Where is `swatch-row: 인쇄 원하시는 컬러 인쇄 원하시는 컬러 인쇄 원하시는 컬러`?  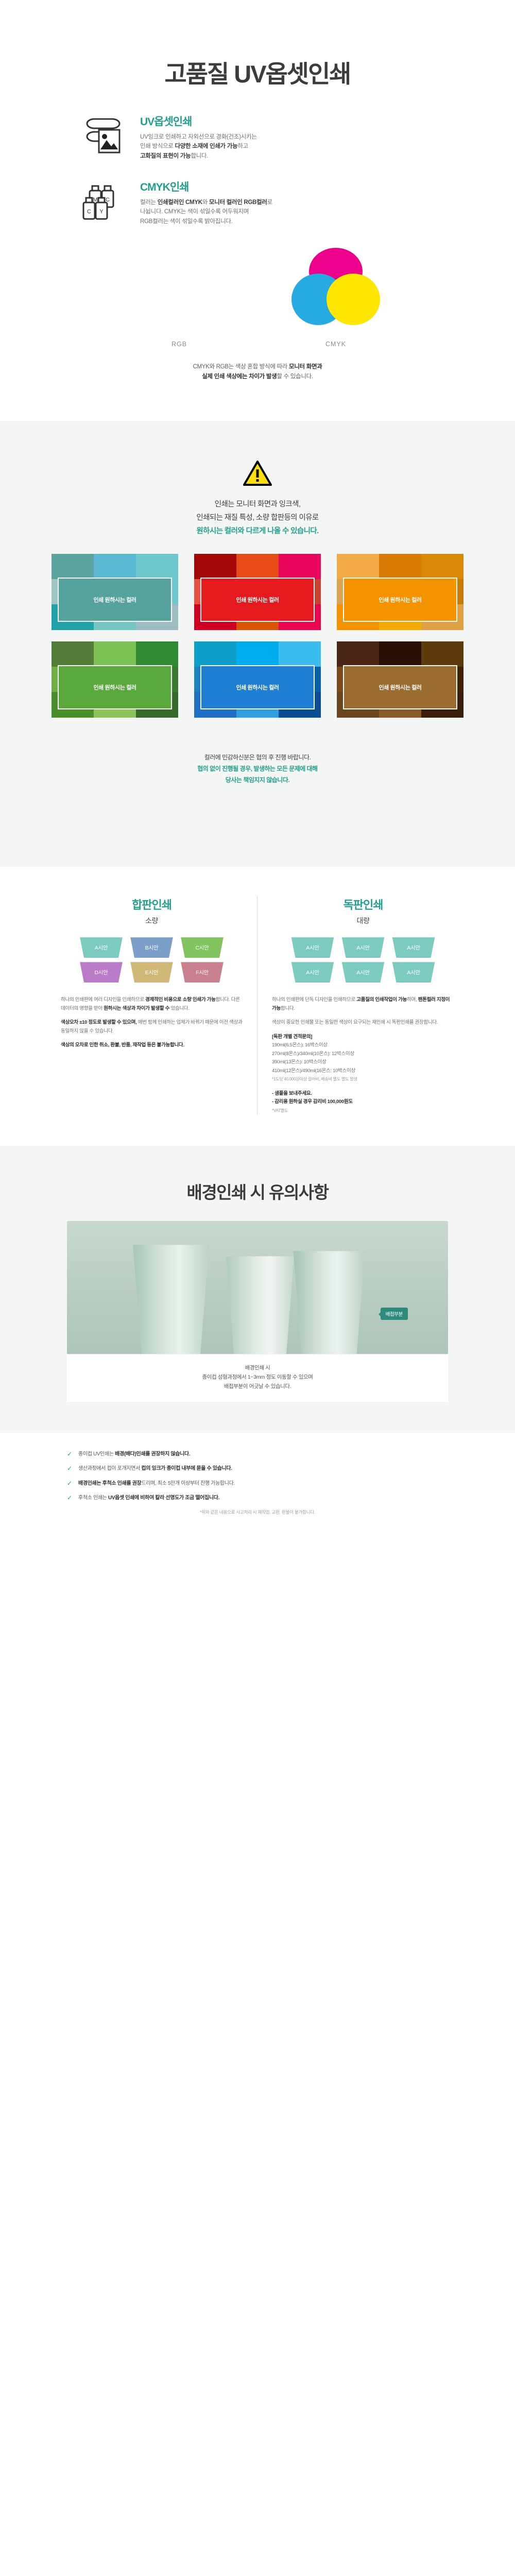 swatch-row: 인쇄 원하시는 컬러 인쇄 원하시는 컬러 인쇄 원하시는 컬러 is located at coordinates (258, 591).